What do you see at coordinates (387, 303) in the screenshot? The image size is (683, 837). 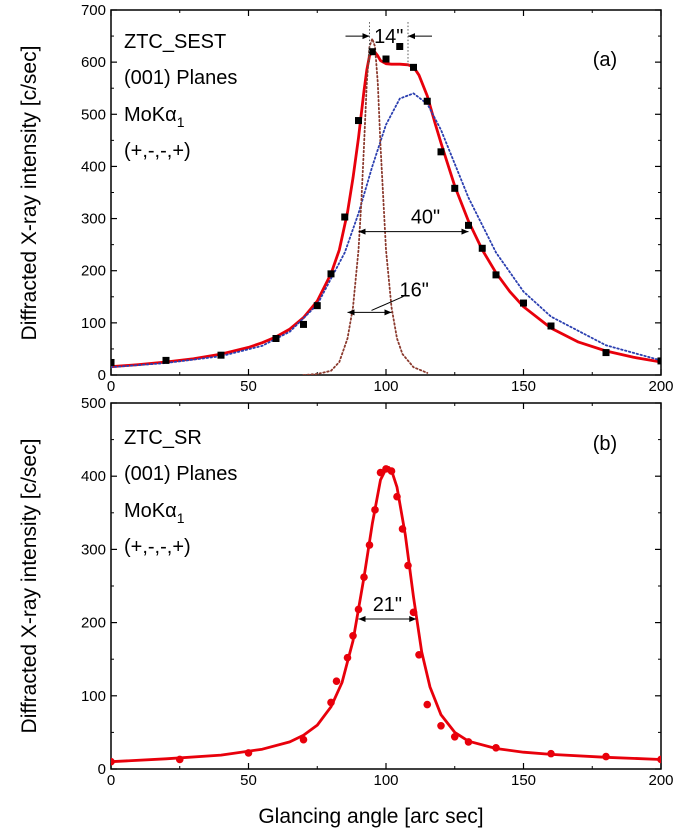 I see `leader-line` at bounding box center [387, 303].